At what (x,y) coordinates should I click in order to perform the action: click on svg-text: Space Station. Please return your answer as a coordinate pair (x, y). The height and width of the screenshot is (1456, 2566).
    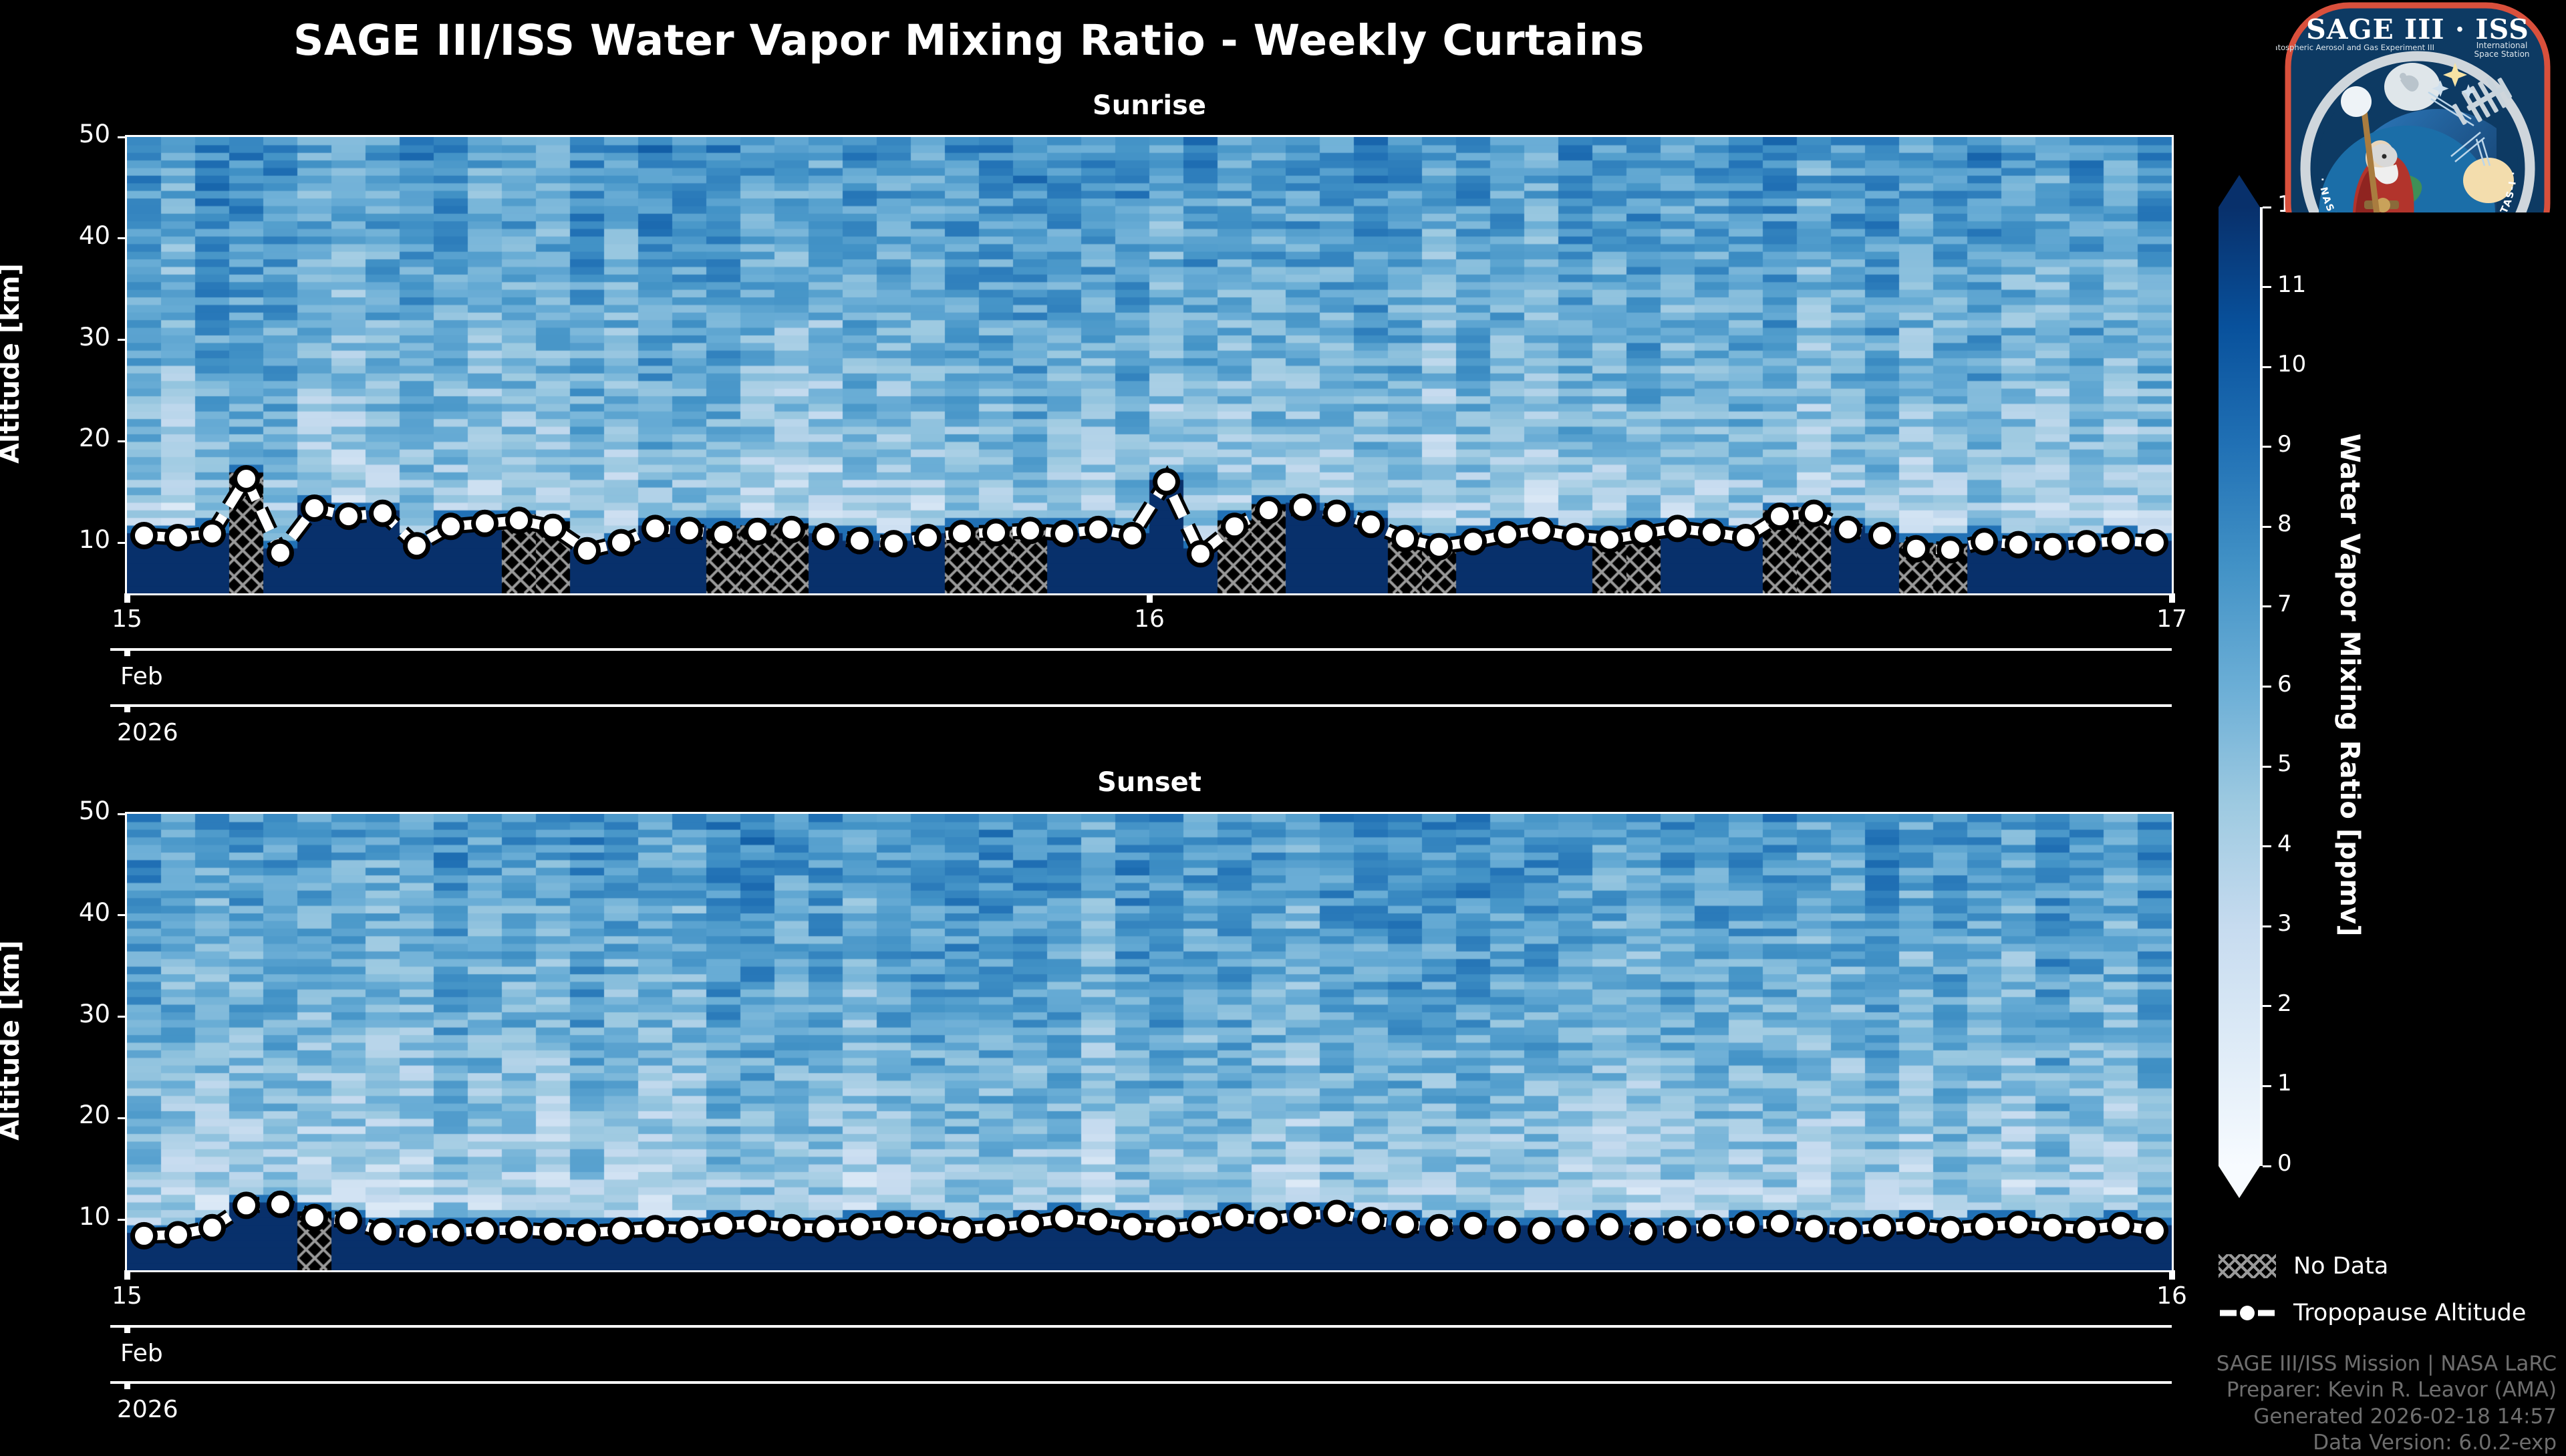
    Looking at the image, I should click on (2501, 54).